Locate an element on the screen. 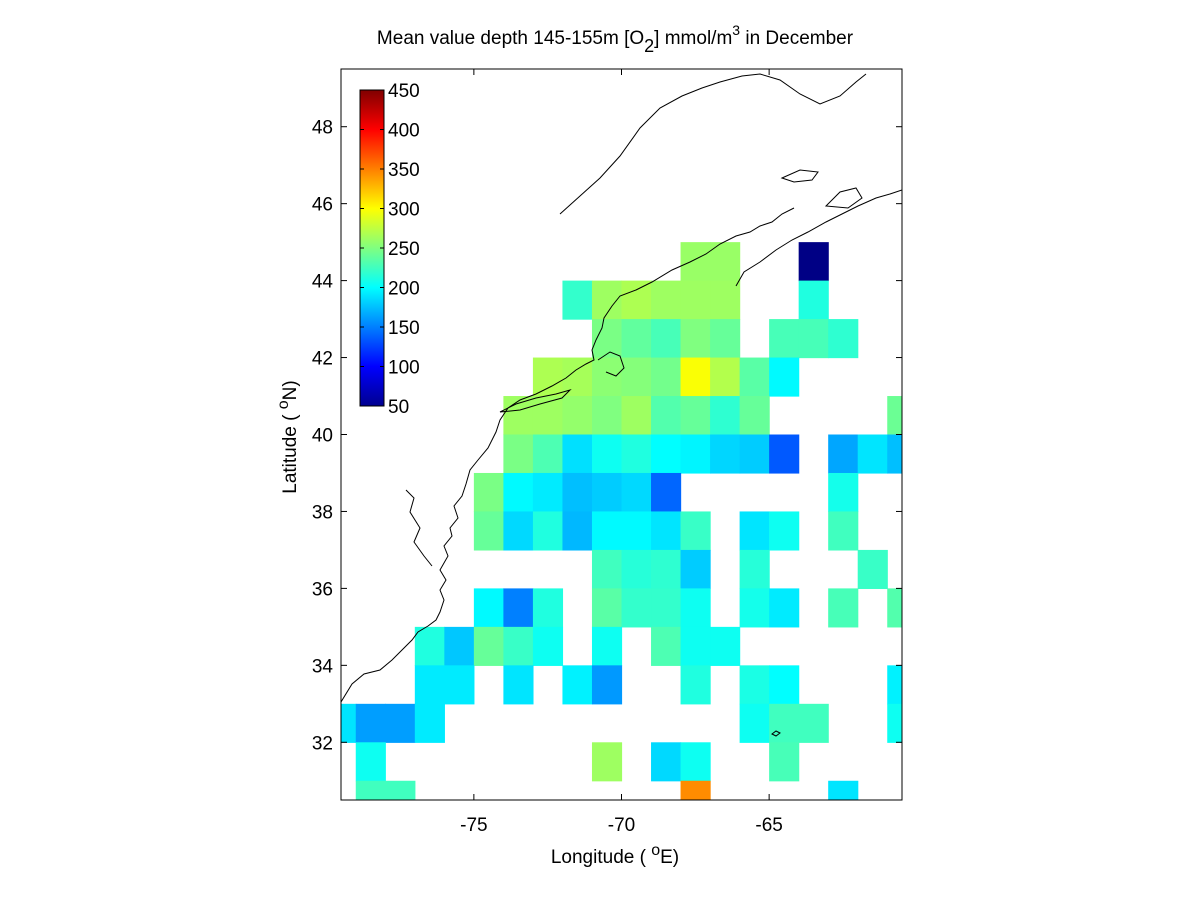 The image size is (1200, 900). coastline-chesapeake is located at coordinates (419, 528).